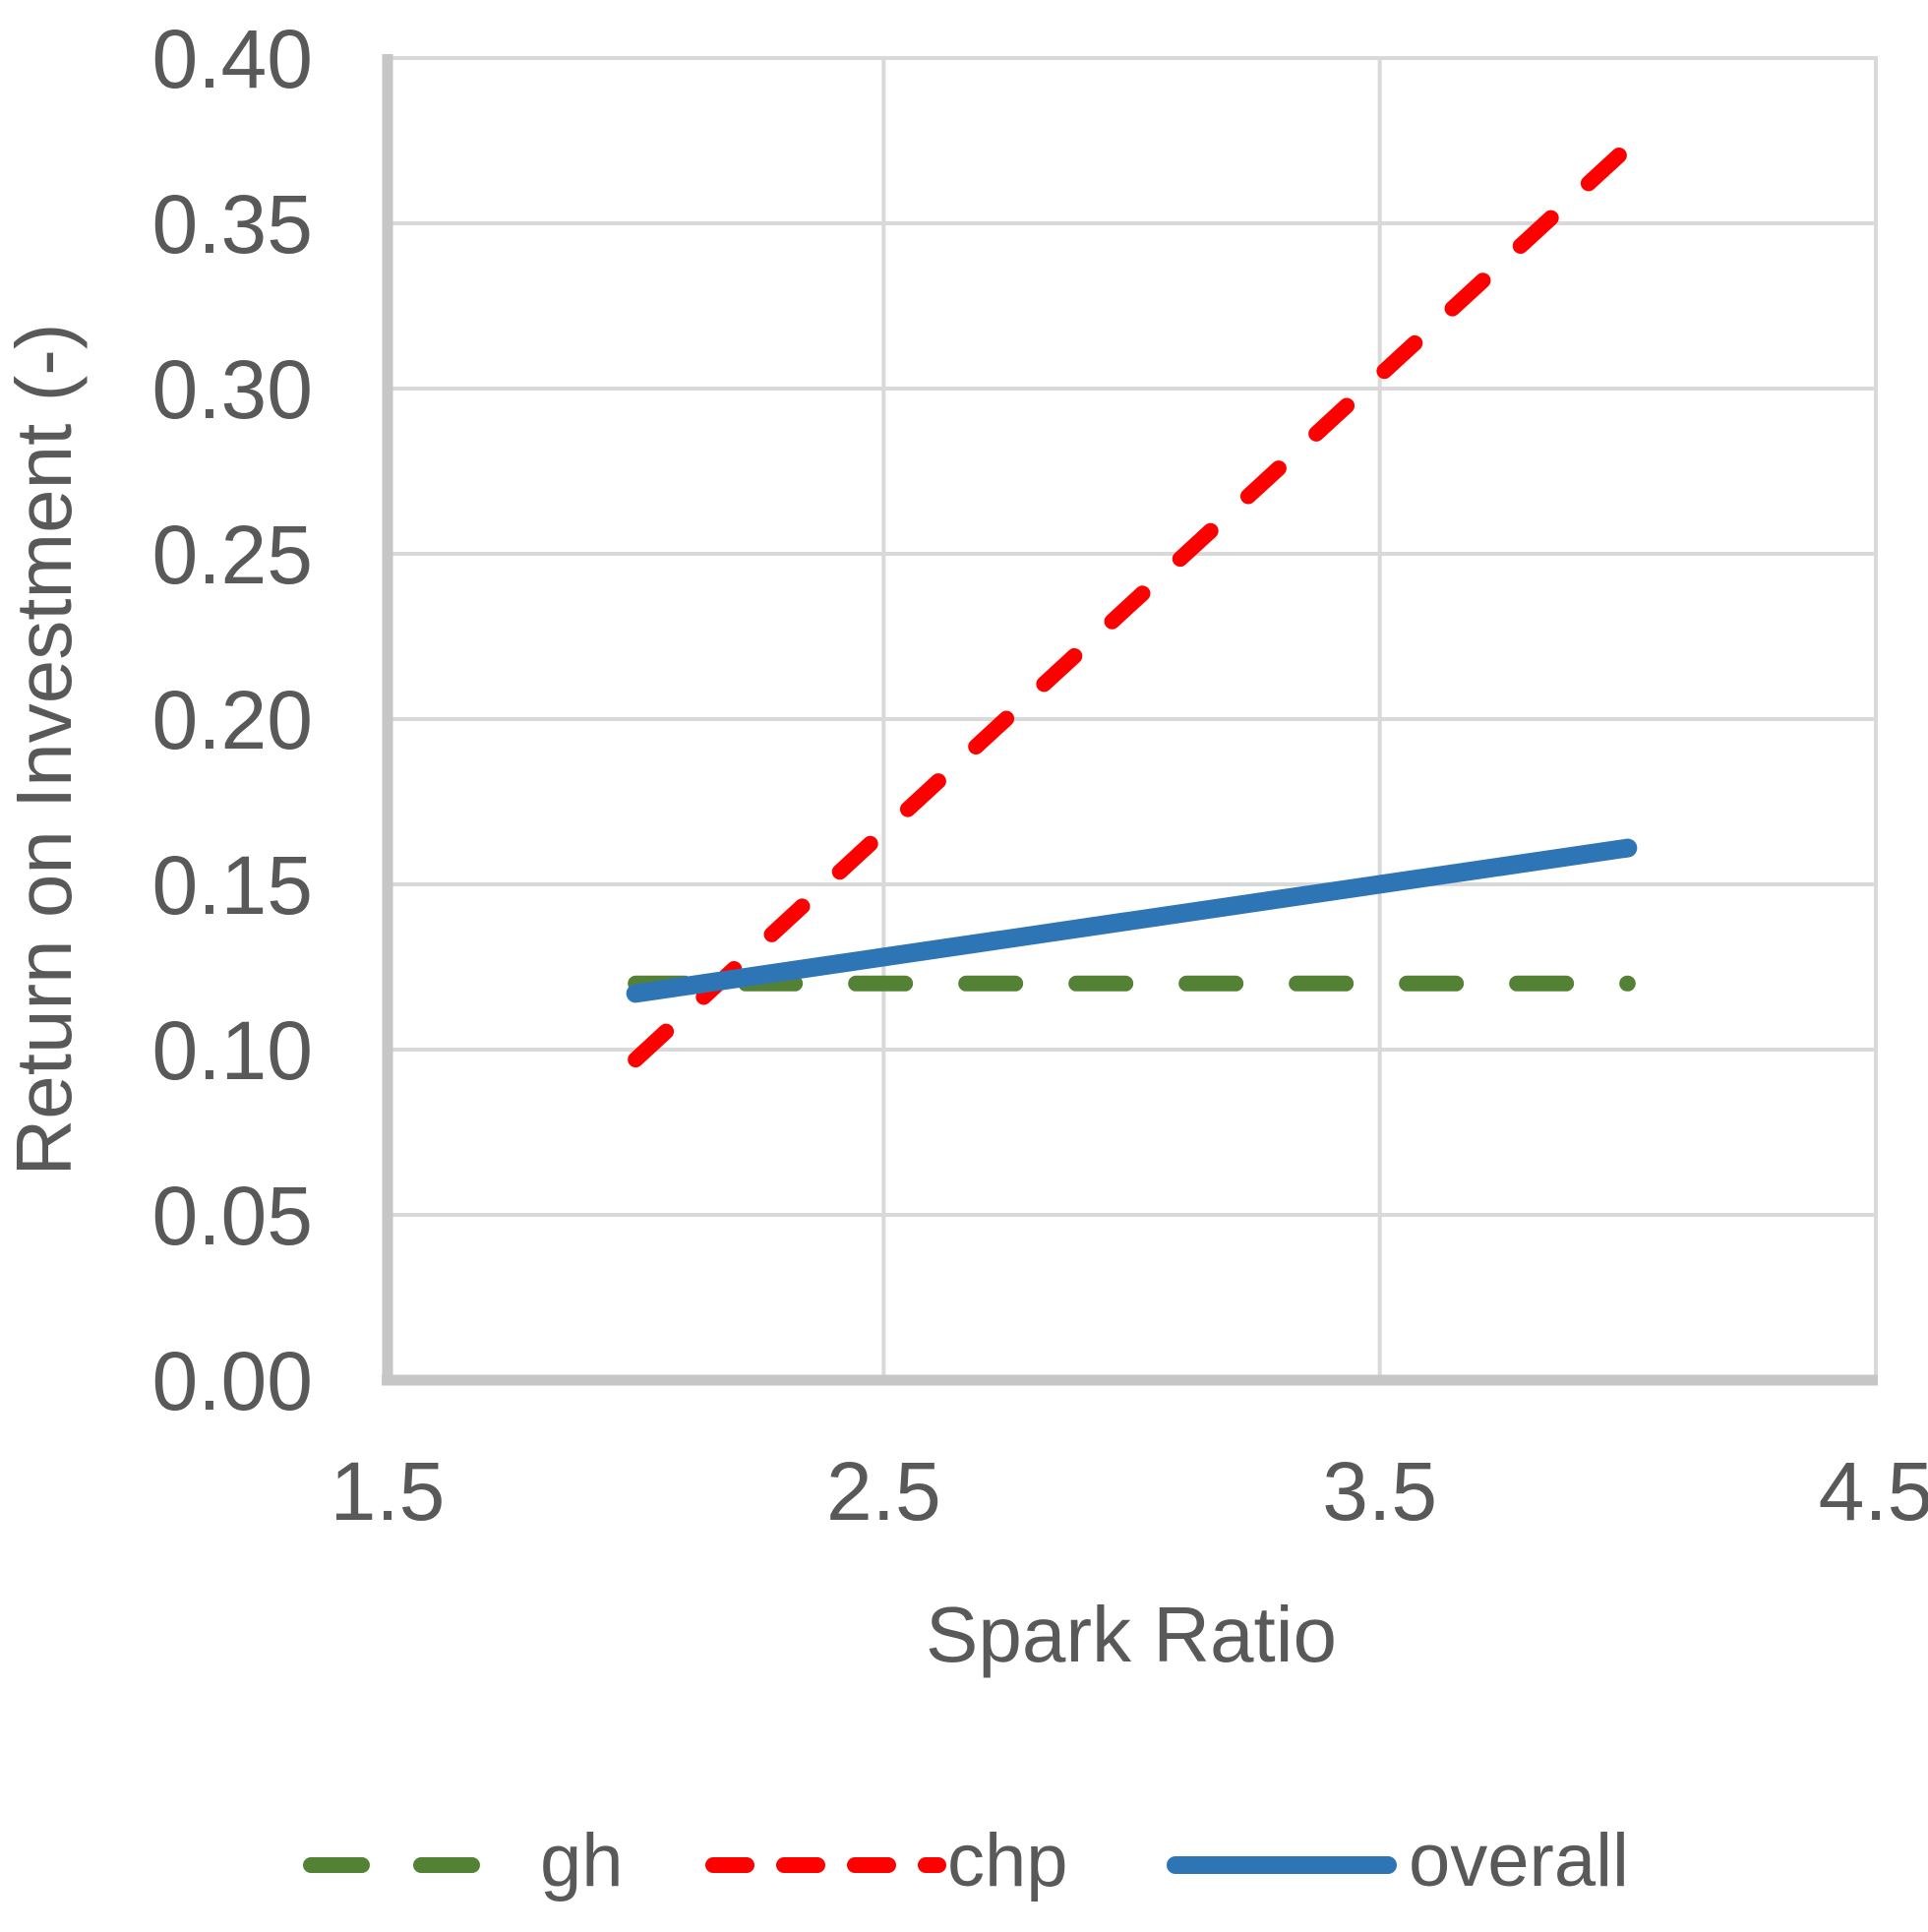 The image size is (1928, 1932). I want to click on y-tick-label: 0.20, so click(233, 720).